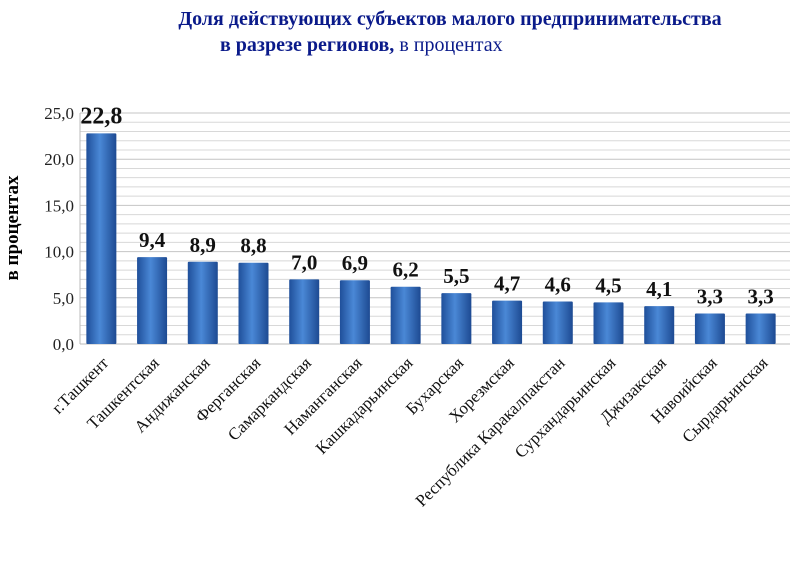 The image size is (800, 566). I want to click on data-label: 7,0, so click(304, 262).